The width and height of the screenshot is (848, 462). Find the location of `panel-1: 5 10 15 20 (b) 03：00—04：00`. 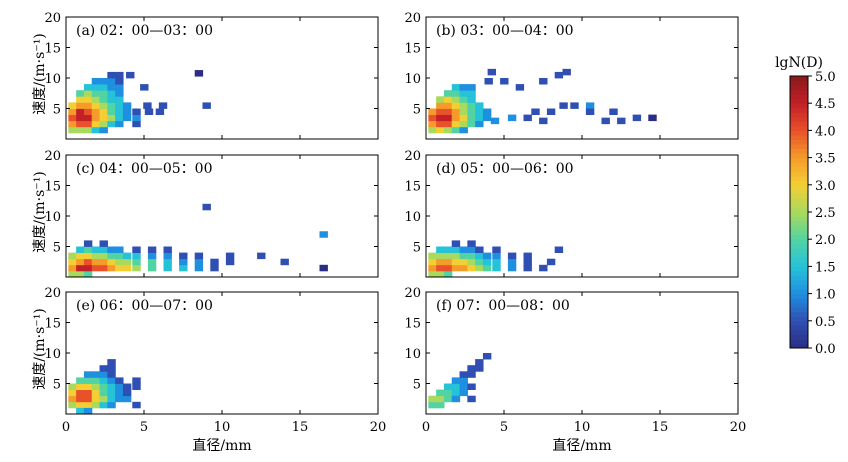

panel-1: 5 10 15 20 (b) 03：00—04：00 is located at coordinates (571, 75).